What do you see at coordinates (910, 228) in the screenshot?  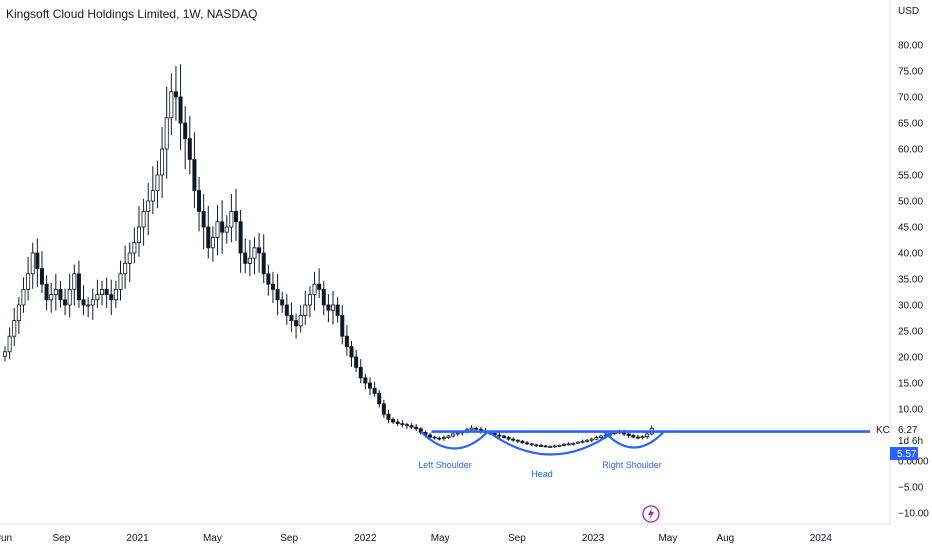 I see `y-tick-label: 45.00` at bounding box center [910, 228].